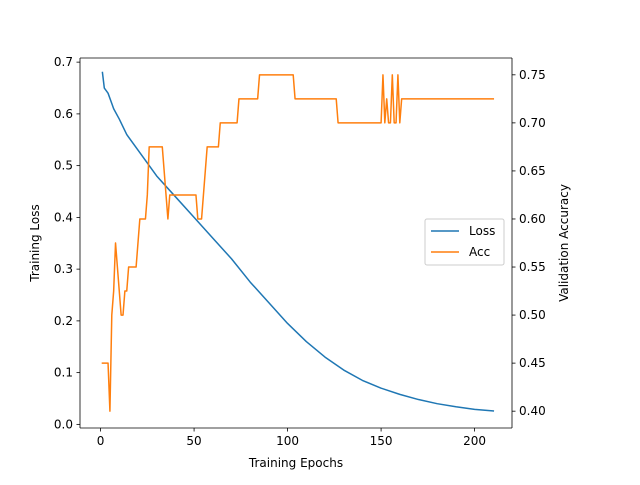 This screenshot has width=640, height=485. I want to click on y-left-tick-label: 0.7, so click(63, 62).